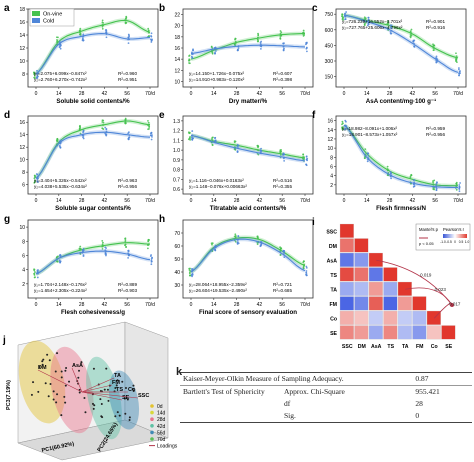  Describe the element at coordinates (344, 94) in the screenshot. I see `x-tick-label: 0` at that location.